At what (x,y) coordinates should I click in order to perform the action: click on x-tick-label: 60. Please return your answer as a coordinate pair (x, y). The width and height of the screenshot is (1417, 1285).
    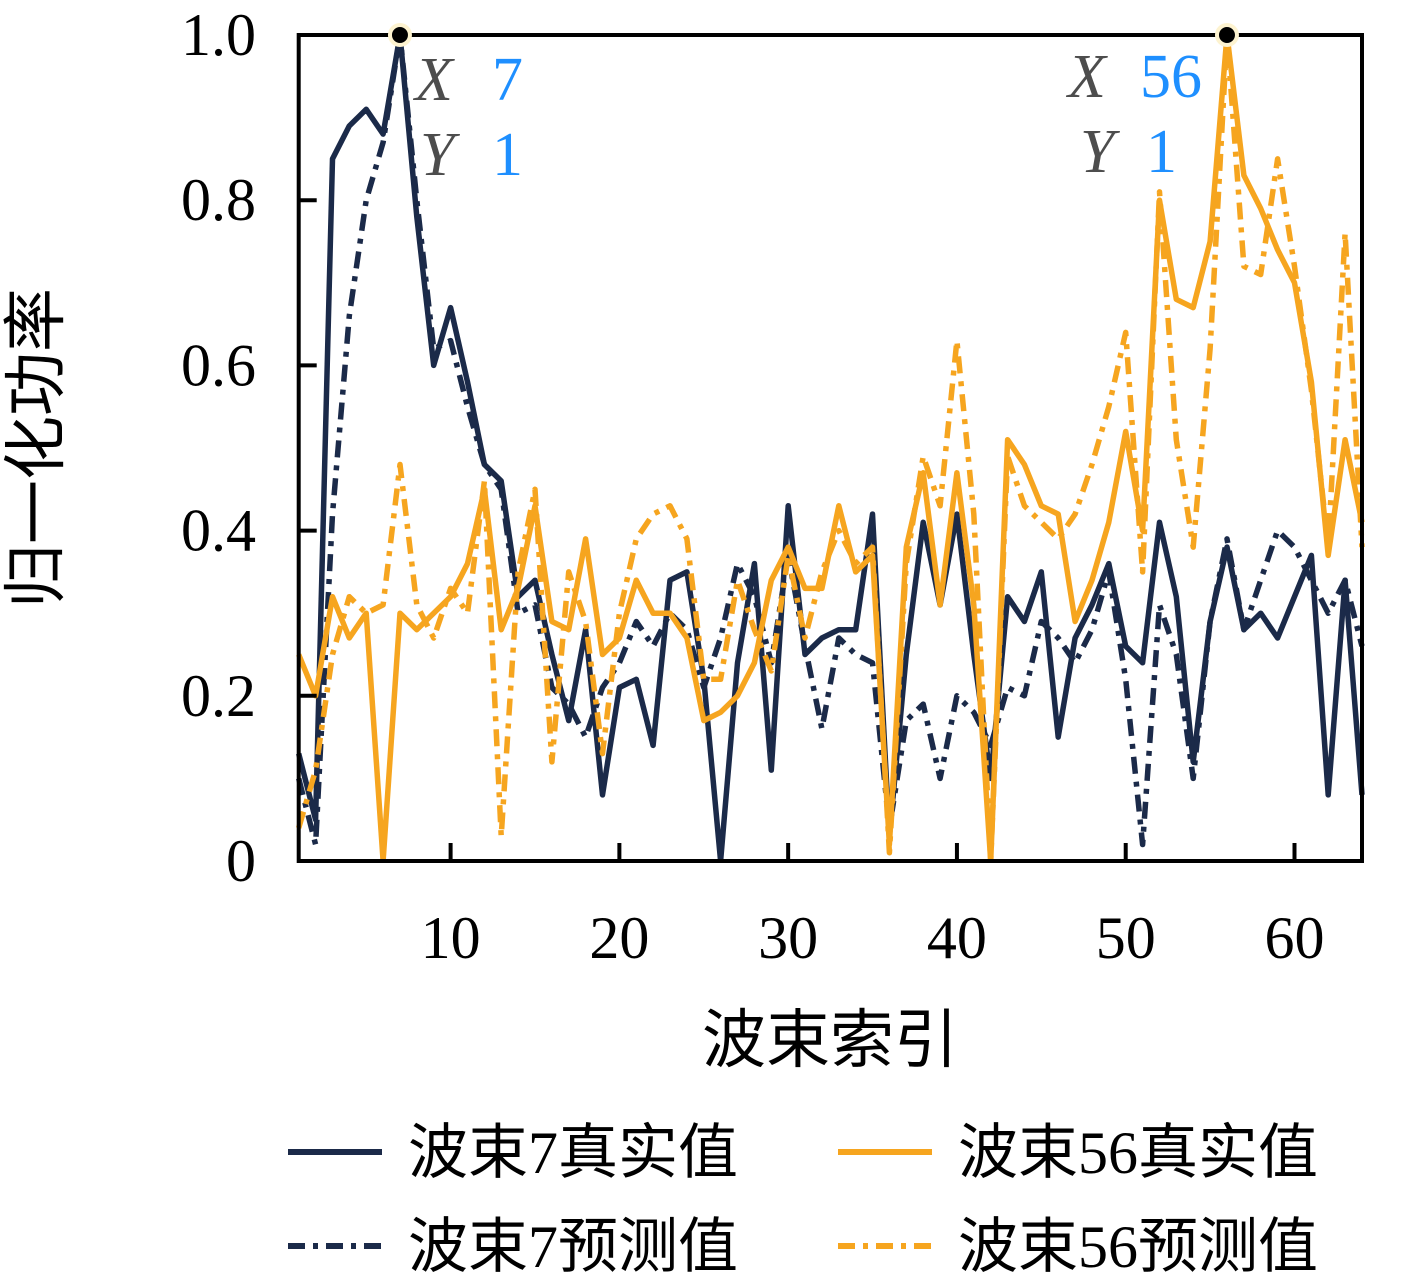
    Looking at the image, I should click on (1294, 938).